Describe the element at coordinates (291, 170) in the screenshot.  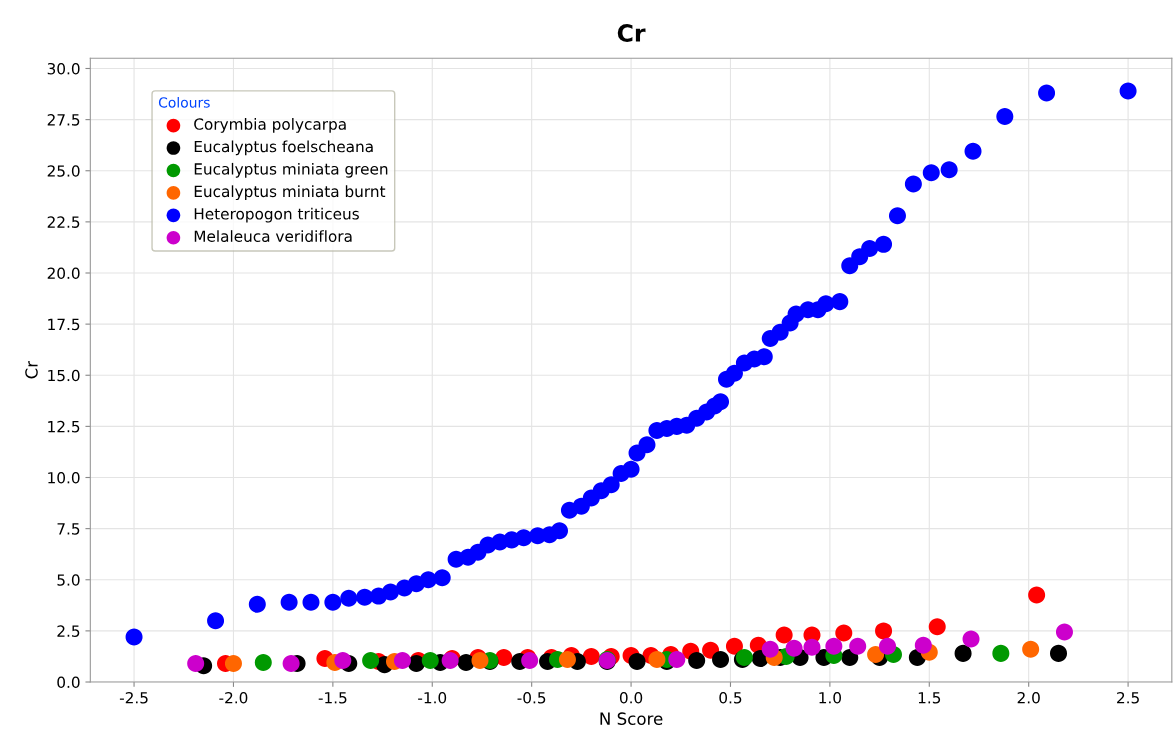
I see `legend-label: Eucalyptus miniata green` at that location.